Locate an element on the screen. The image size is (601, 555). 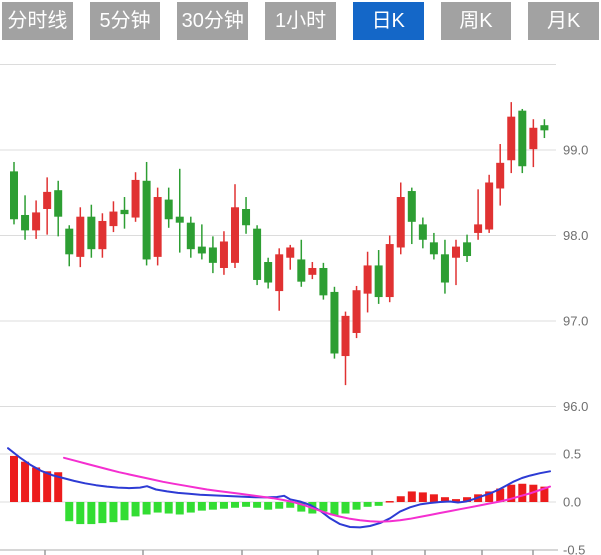
timeframe-tabbar: 分时线 5分钟 30分钟 1小时 日K 周K 月K is located at coordinates (300, 21).